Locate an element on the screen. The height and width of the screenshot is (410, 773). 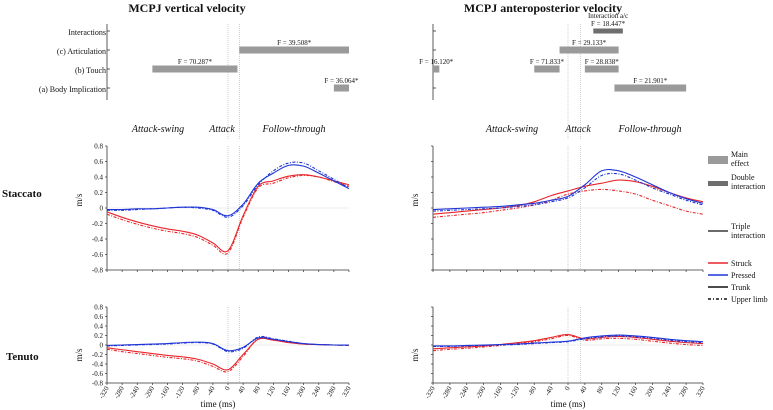
sig-row-label-articulation: (c) Articulation is located at coordinates (81, 51).